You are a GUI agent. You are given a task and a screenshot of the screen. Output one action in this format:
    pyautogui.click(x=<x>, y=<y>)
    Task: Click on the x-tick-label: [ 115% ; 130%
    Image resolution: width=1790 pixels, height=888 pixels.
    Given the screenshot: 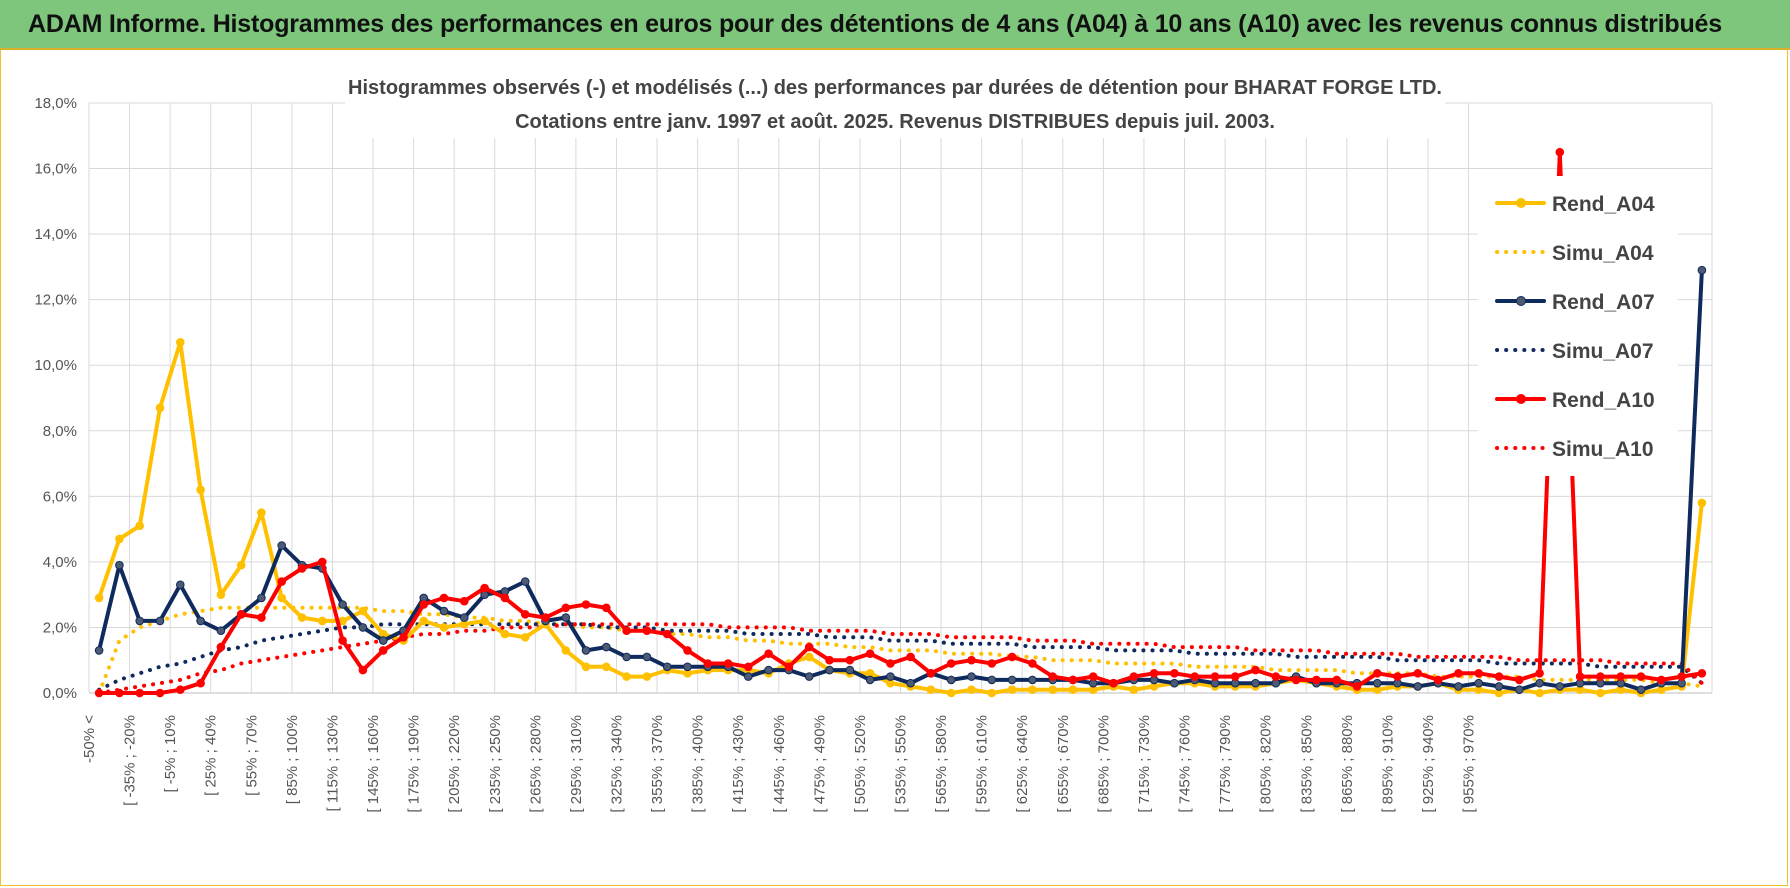 What is the action you would take?
    pyautogui.click(x=332, y=763)
    